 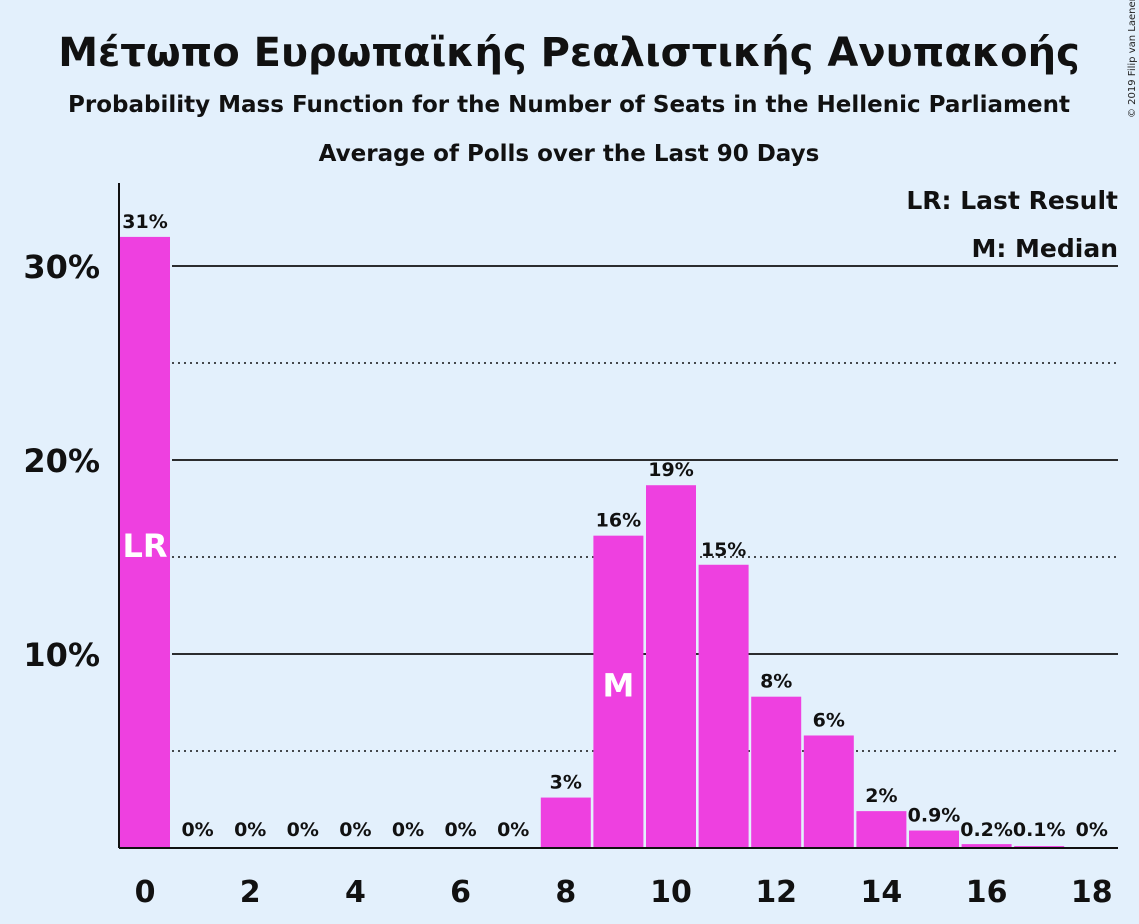 I want to click on x-tick-label: 6, so click(x=460, y=892).